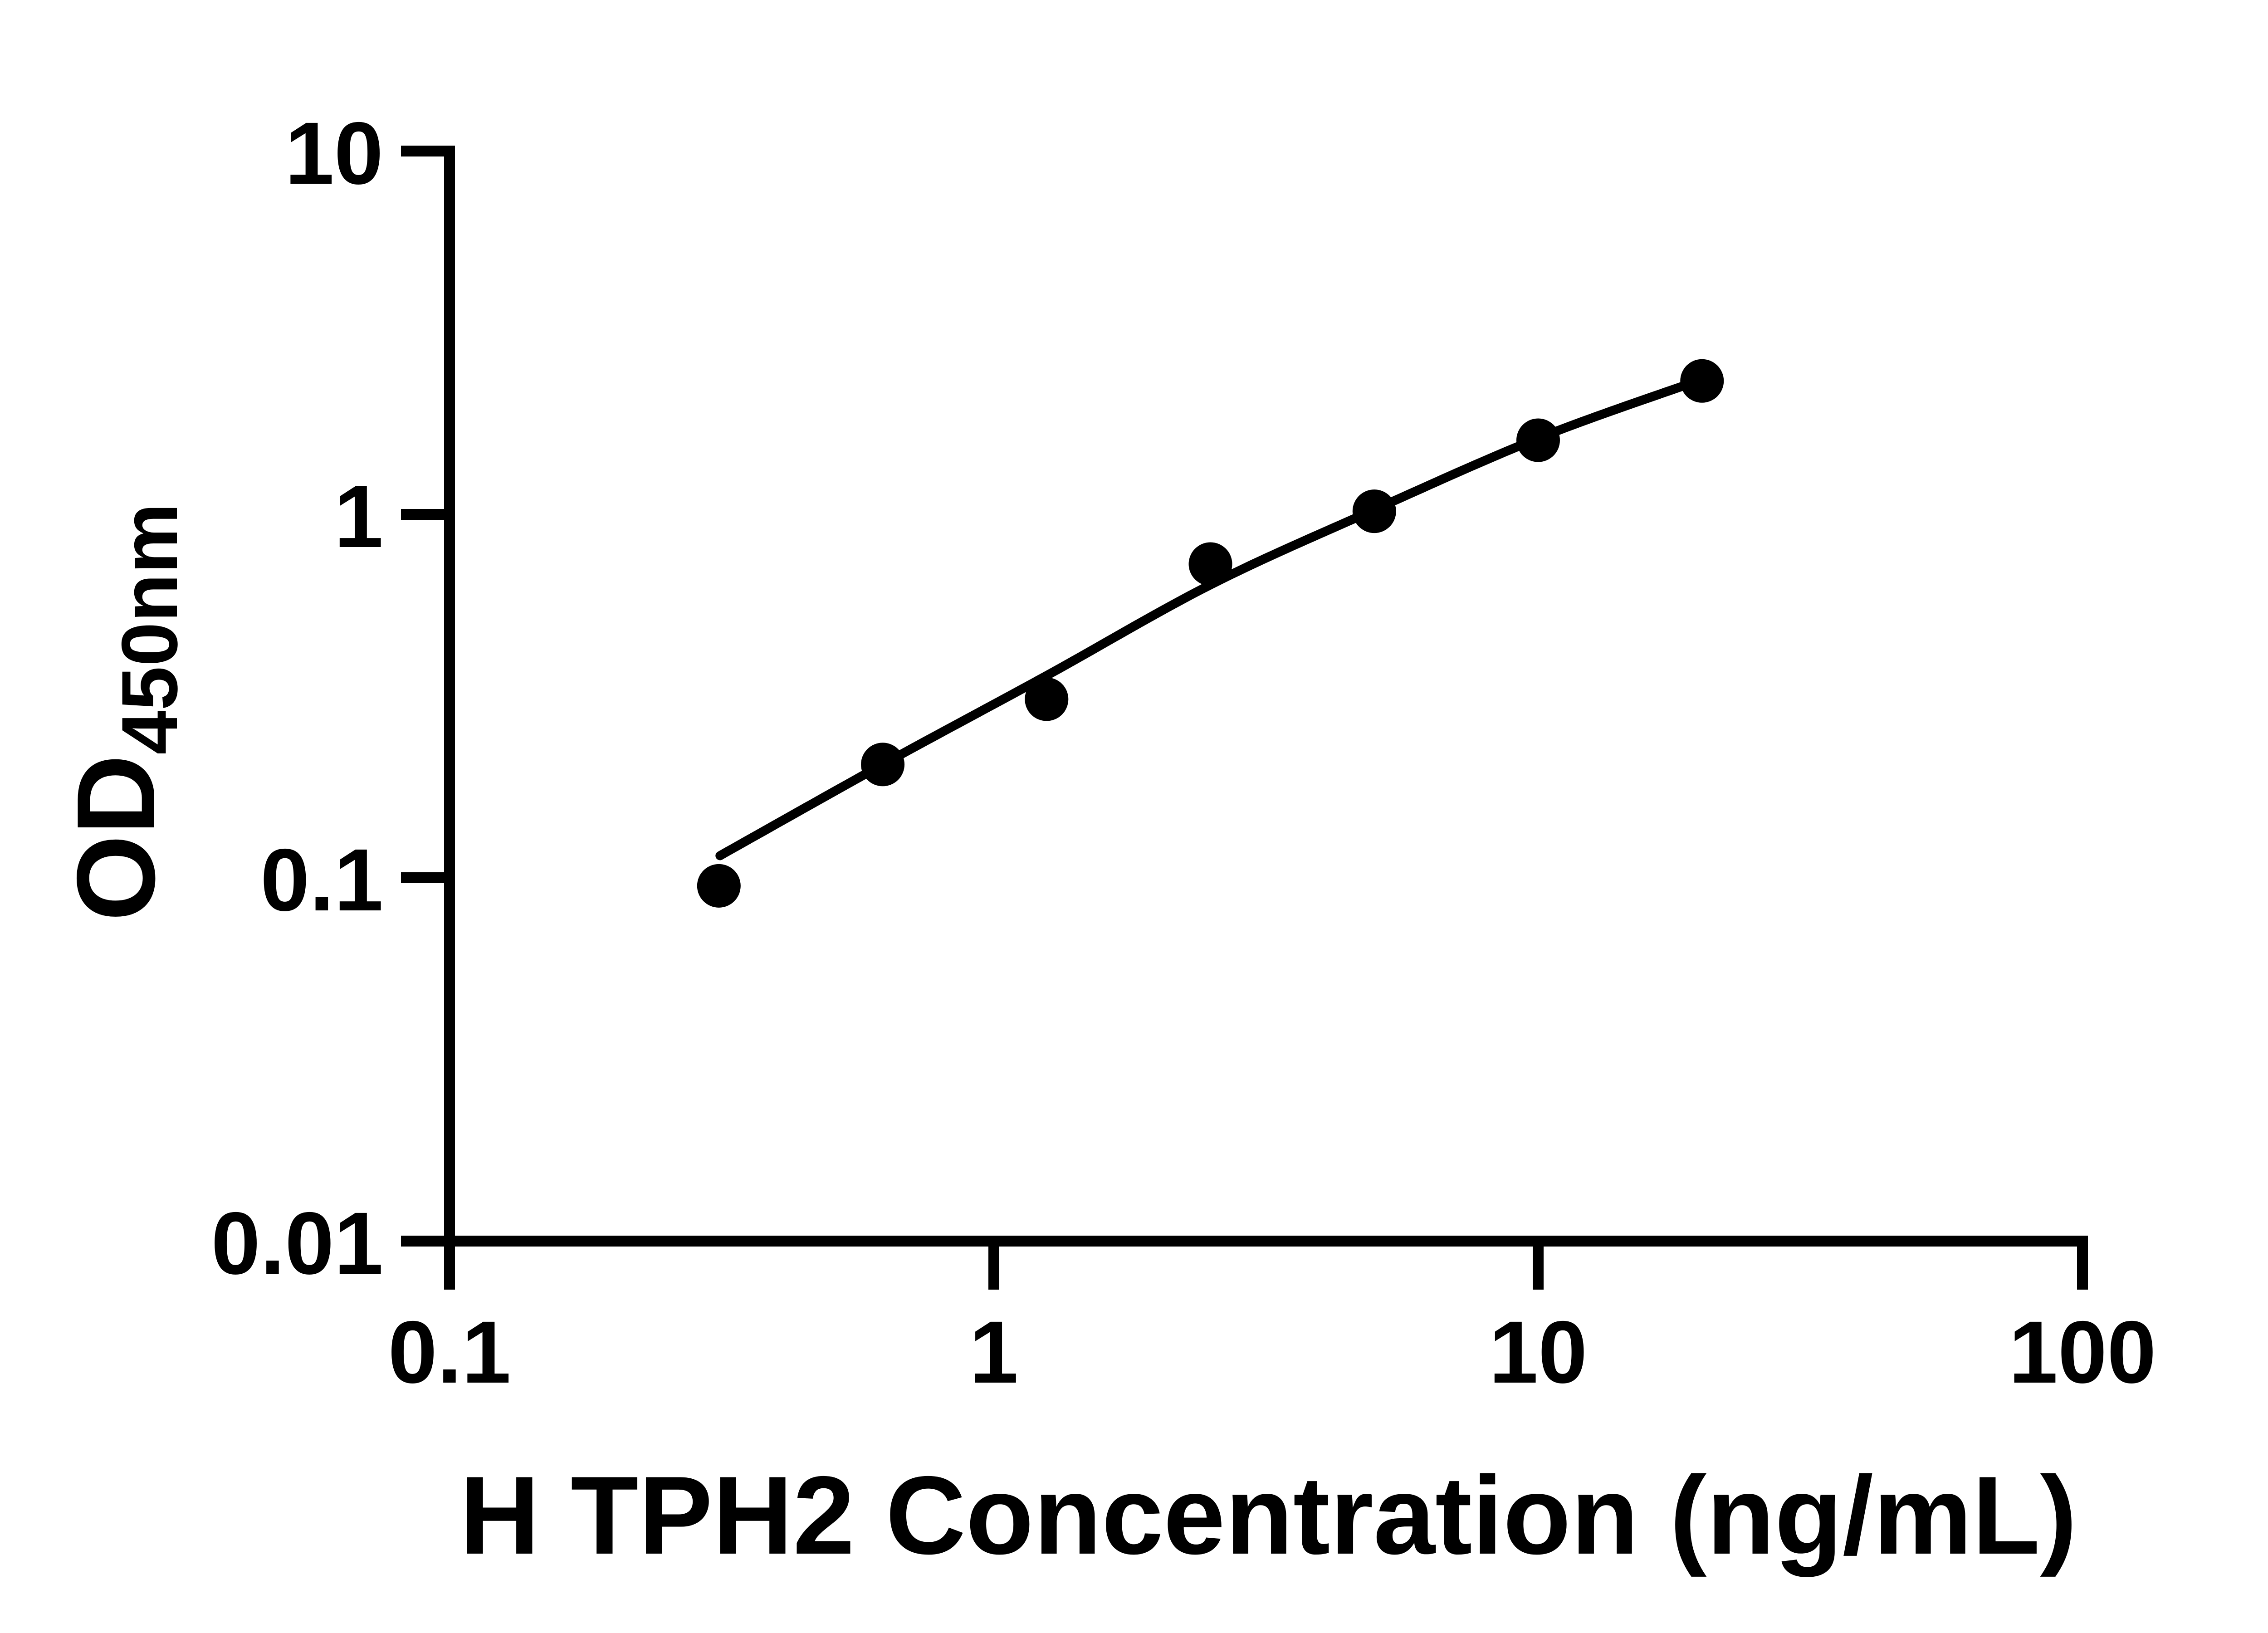 This screenshot has height=1633, width=2268. I want to click on x-axis-title: H TPH2 Concentration (ng/mL), so click(1268, 1515).